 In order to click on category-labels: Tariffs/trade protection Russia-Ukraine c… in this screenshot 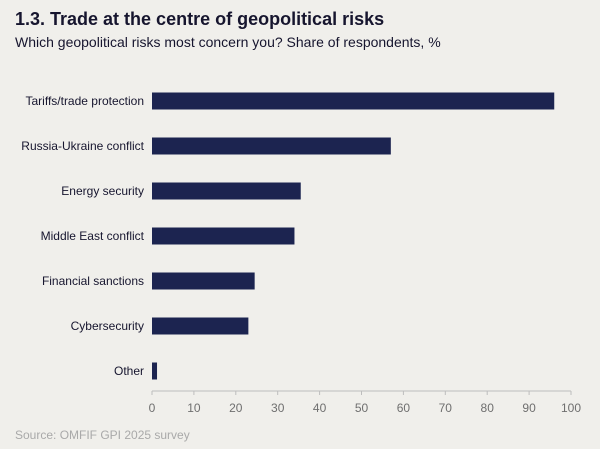, I will do `click(82, 236)`.